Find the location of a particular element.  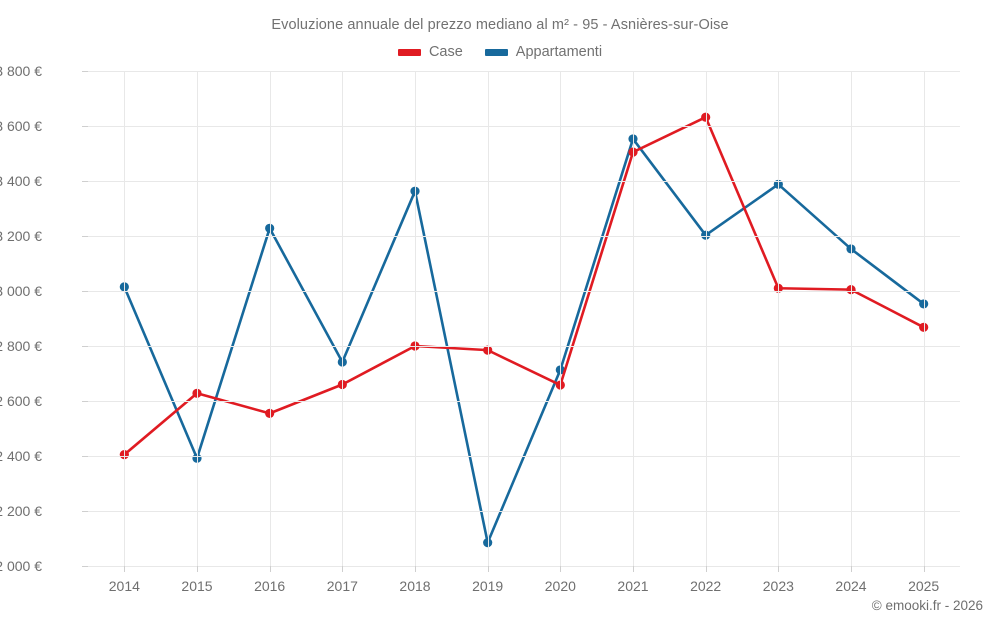

y-axis-tick-label: 3 200 € is located at coordinates (21, 236).